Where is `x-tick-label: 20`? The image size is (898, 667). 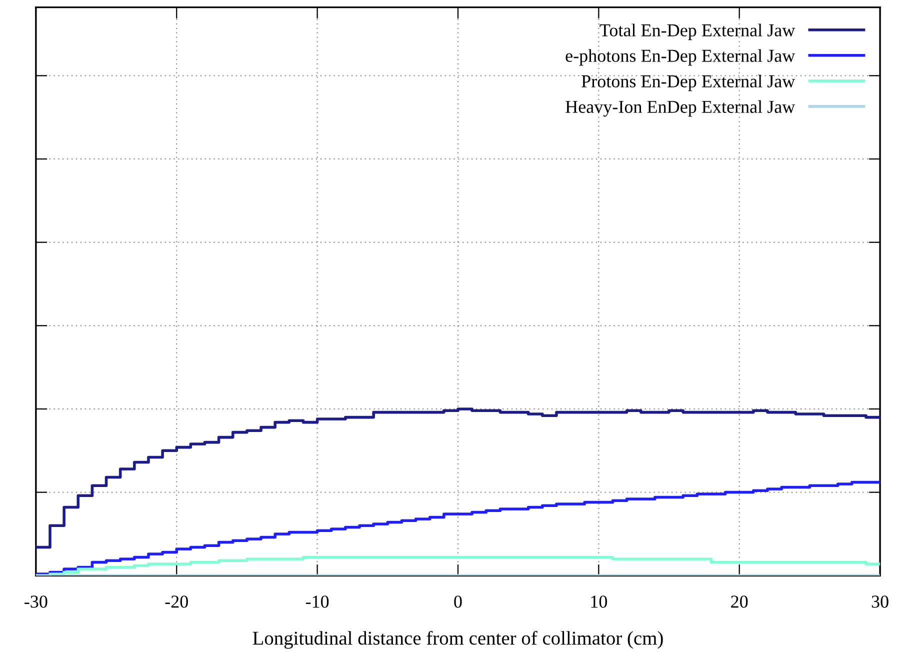 x-tick-label: 20 is located at coordinates (739, 602).